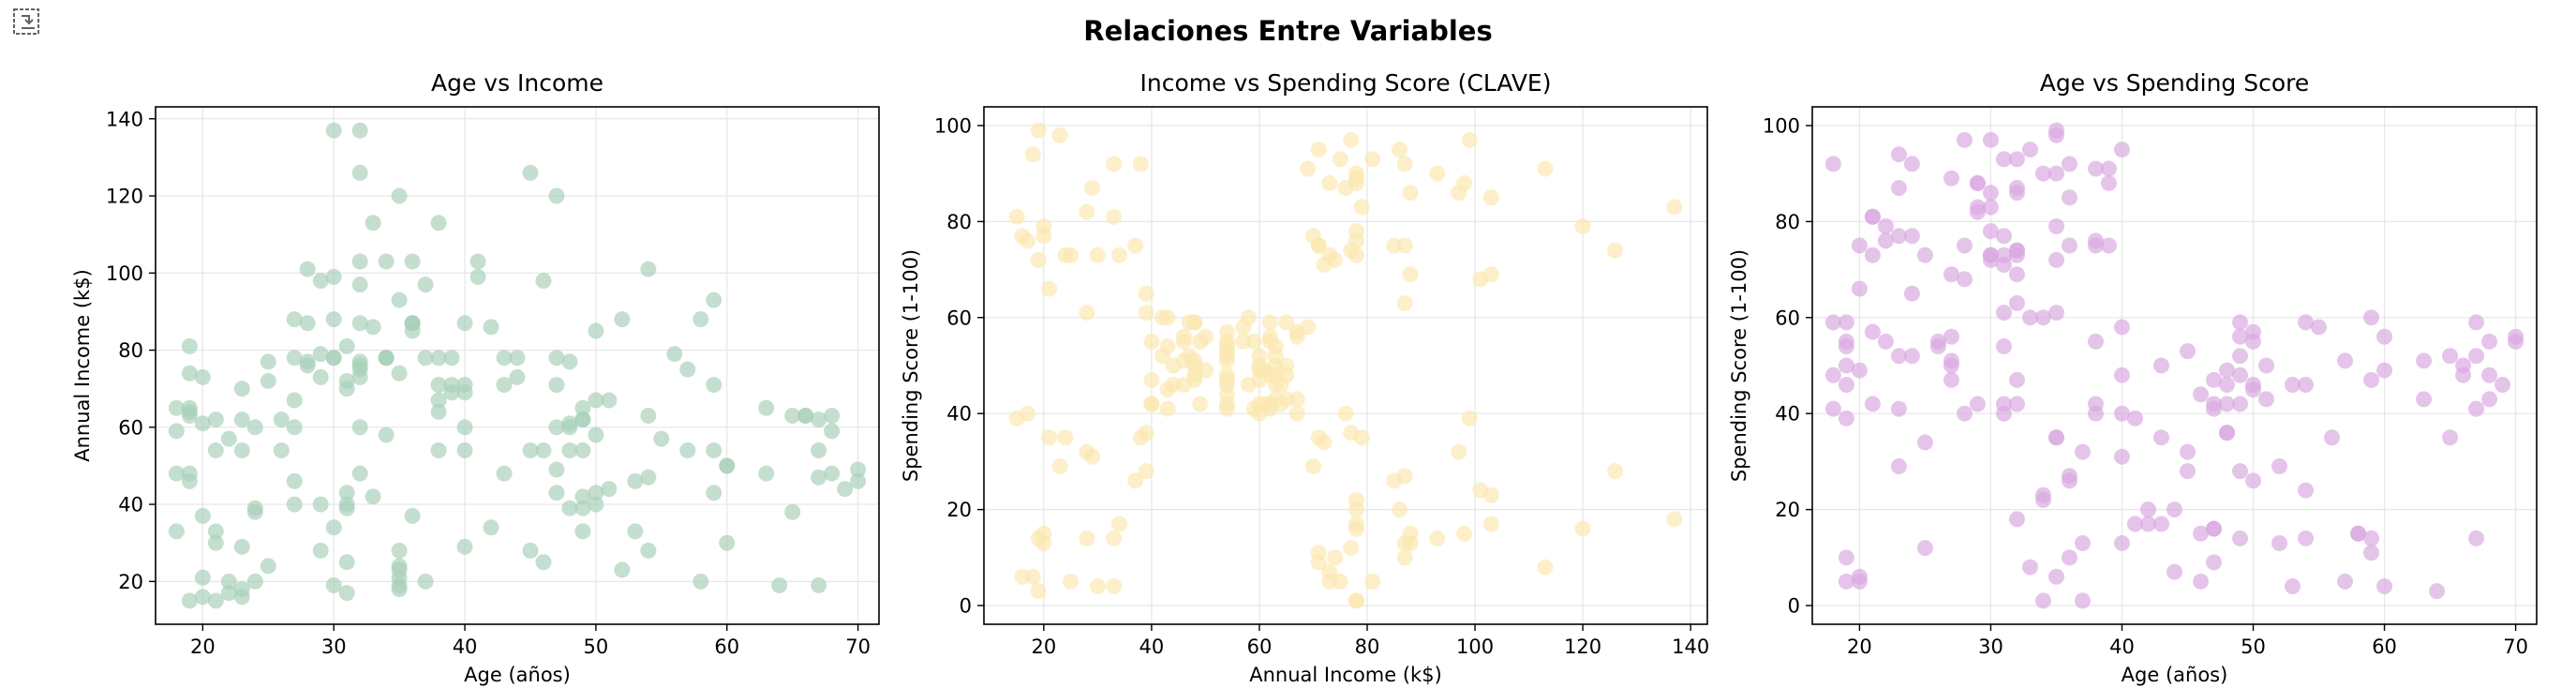 The image size is (2576, 688). I want to click on y-tick-label: 60, so click(130, 427).